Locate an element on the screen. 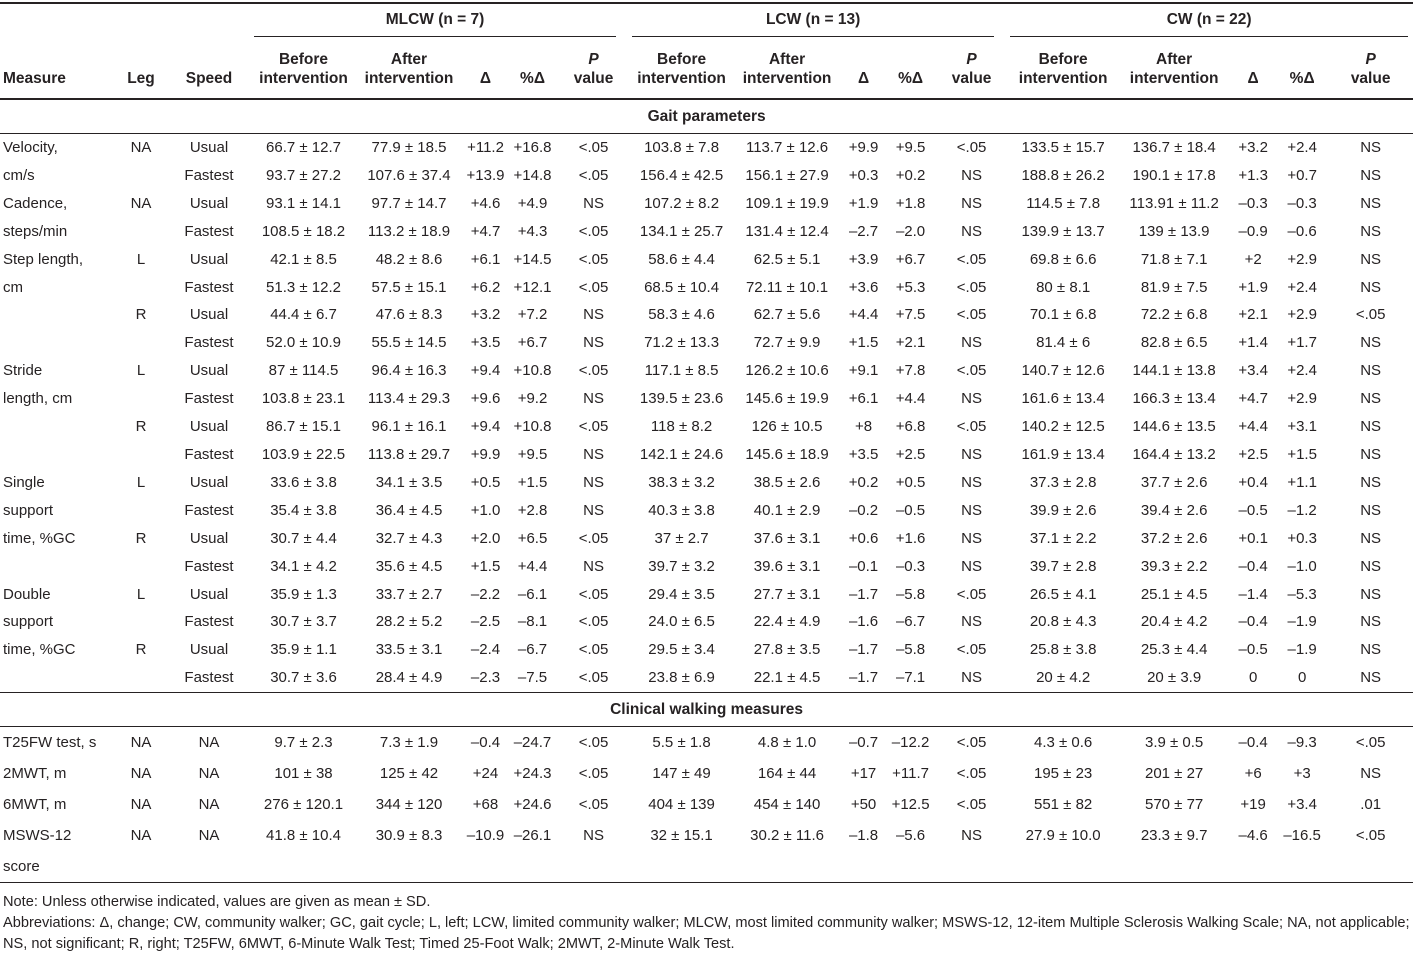 This screenshot has width=1413, height=955. cell-value: –1.4 is located at coordinates (1253, 594).